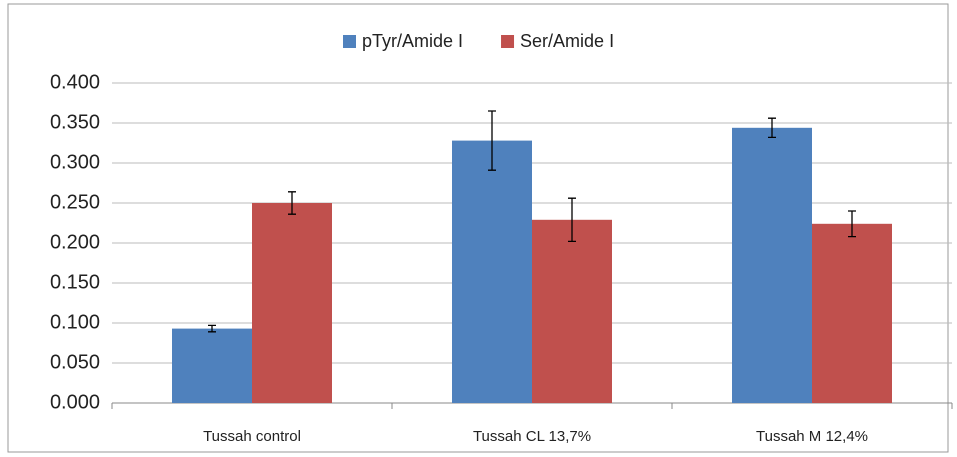 The height and width of the screenshot is (457, 957). I want to click on y-tick-label: 0.400, so click(75, 82).